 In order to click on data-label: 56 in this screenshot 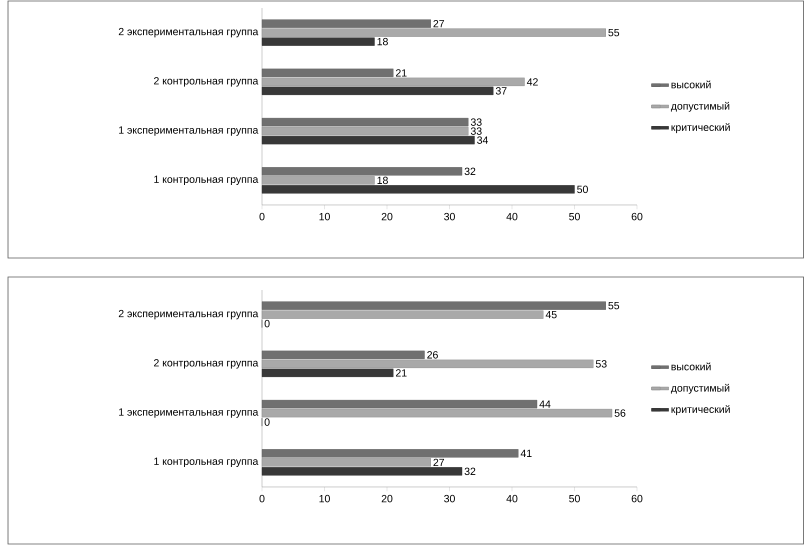, I will do `click(620, 413)`.